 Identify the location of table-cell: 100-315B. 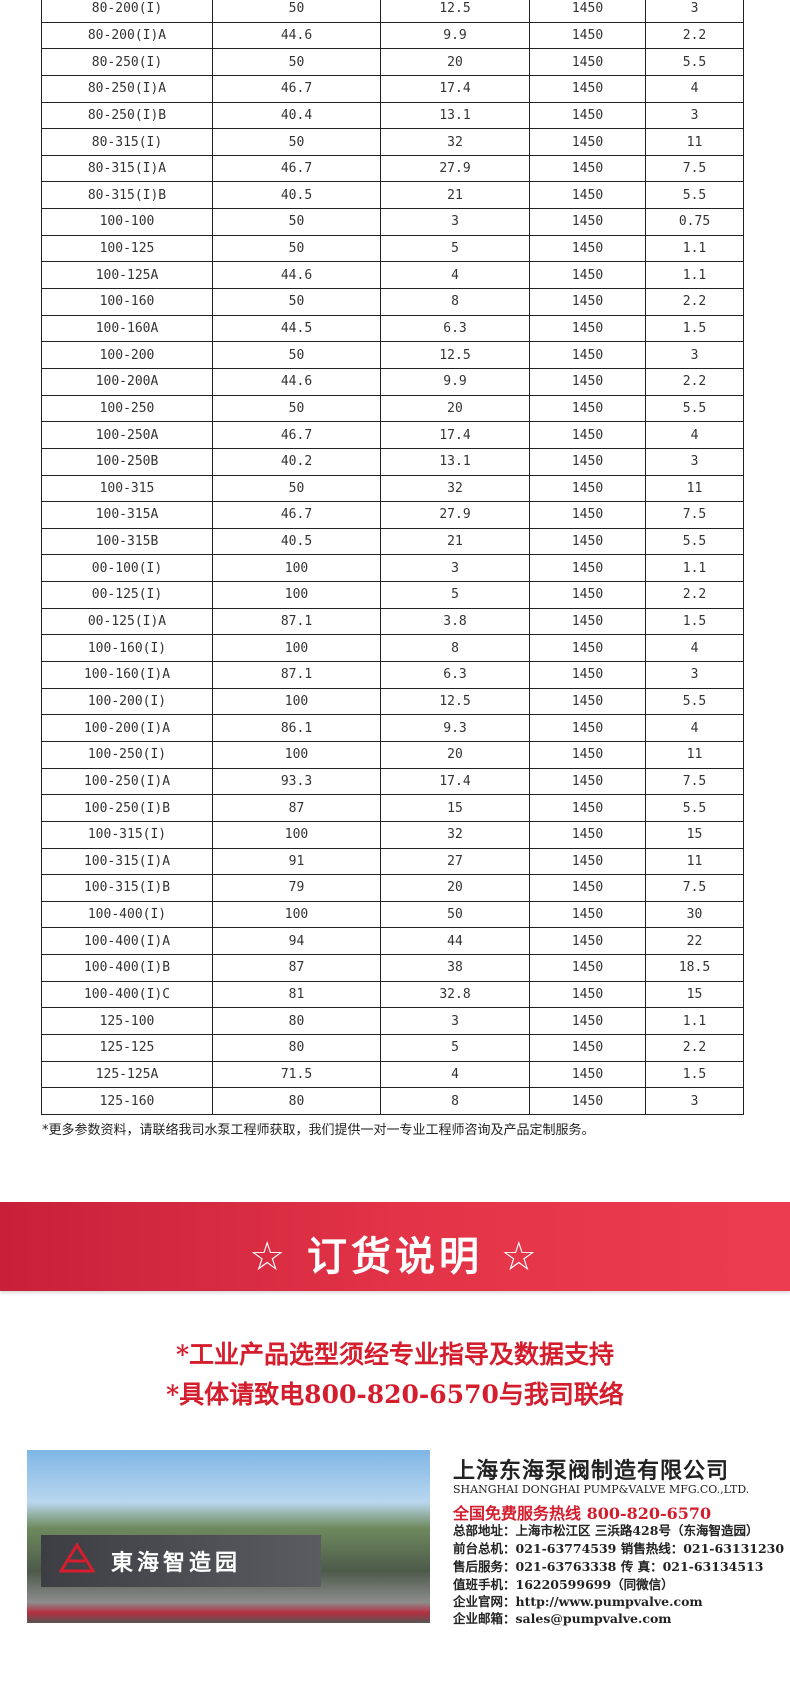
(127, 541).